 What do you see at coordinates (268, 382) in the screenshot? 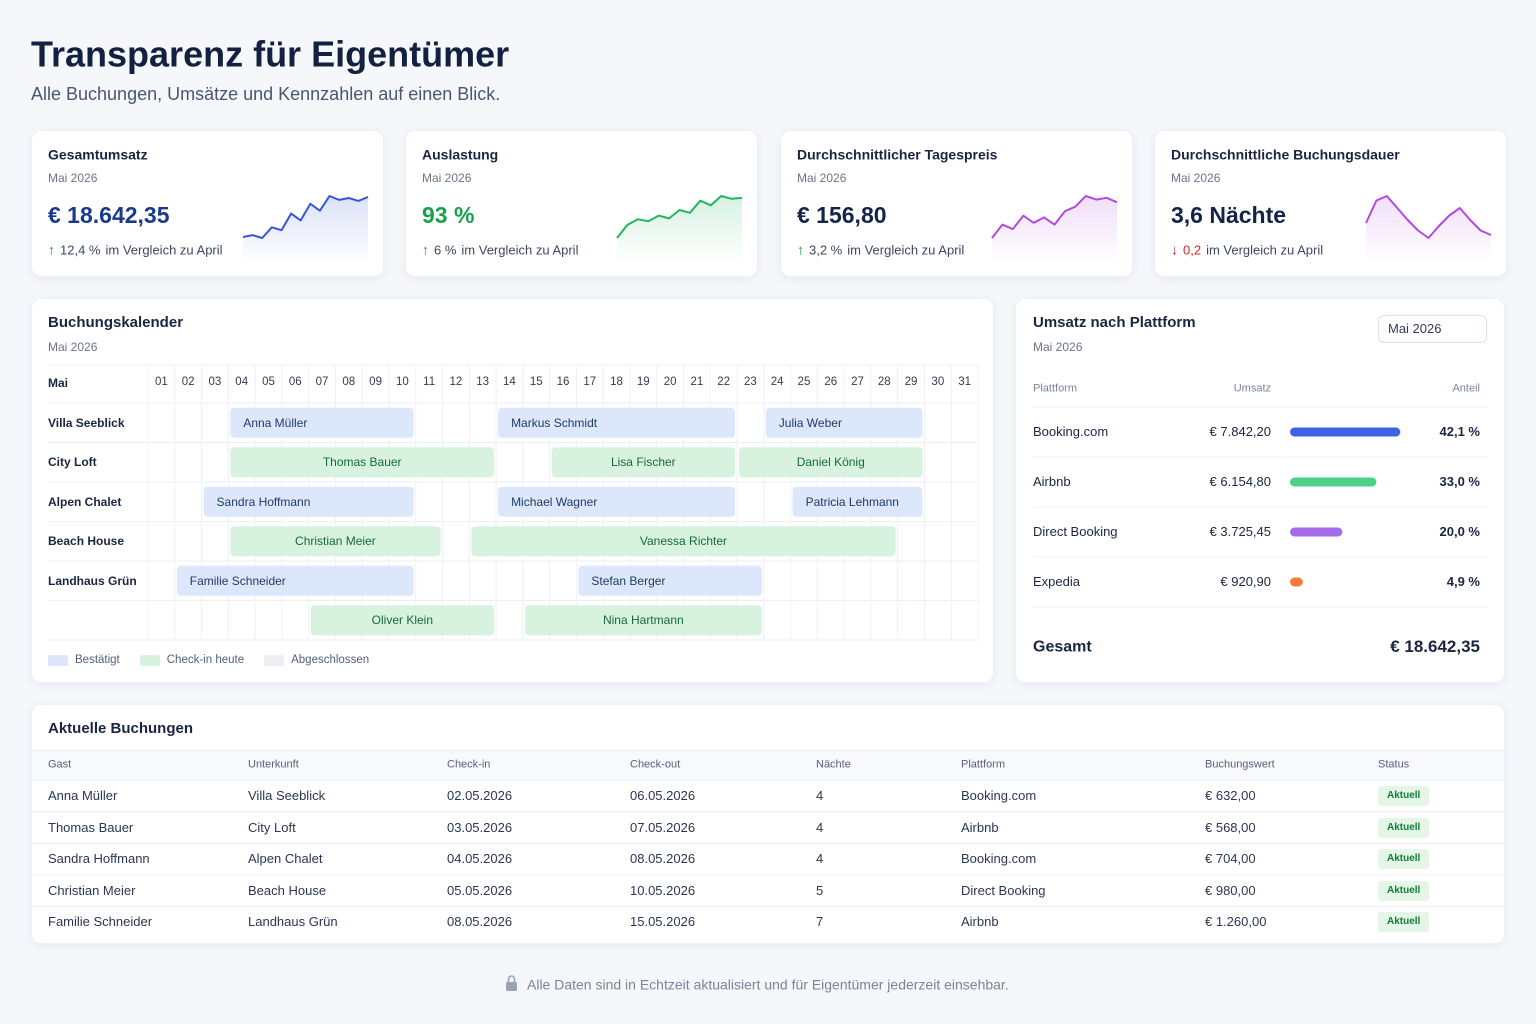
I see `calendar-day: 05` at bounding box center [268, 382].